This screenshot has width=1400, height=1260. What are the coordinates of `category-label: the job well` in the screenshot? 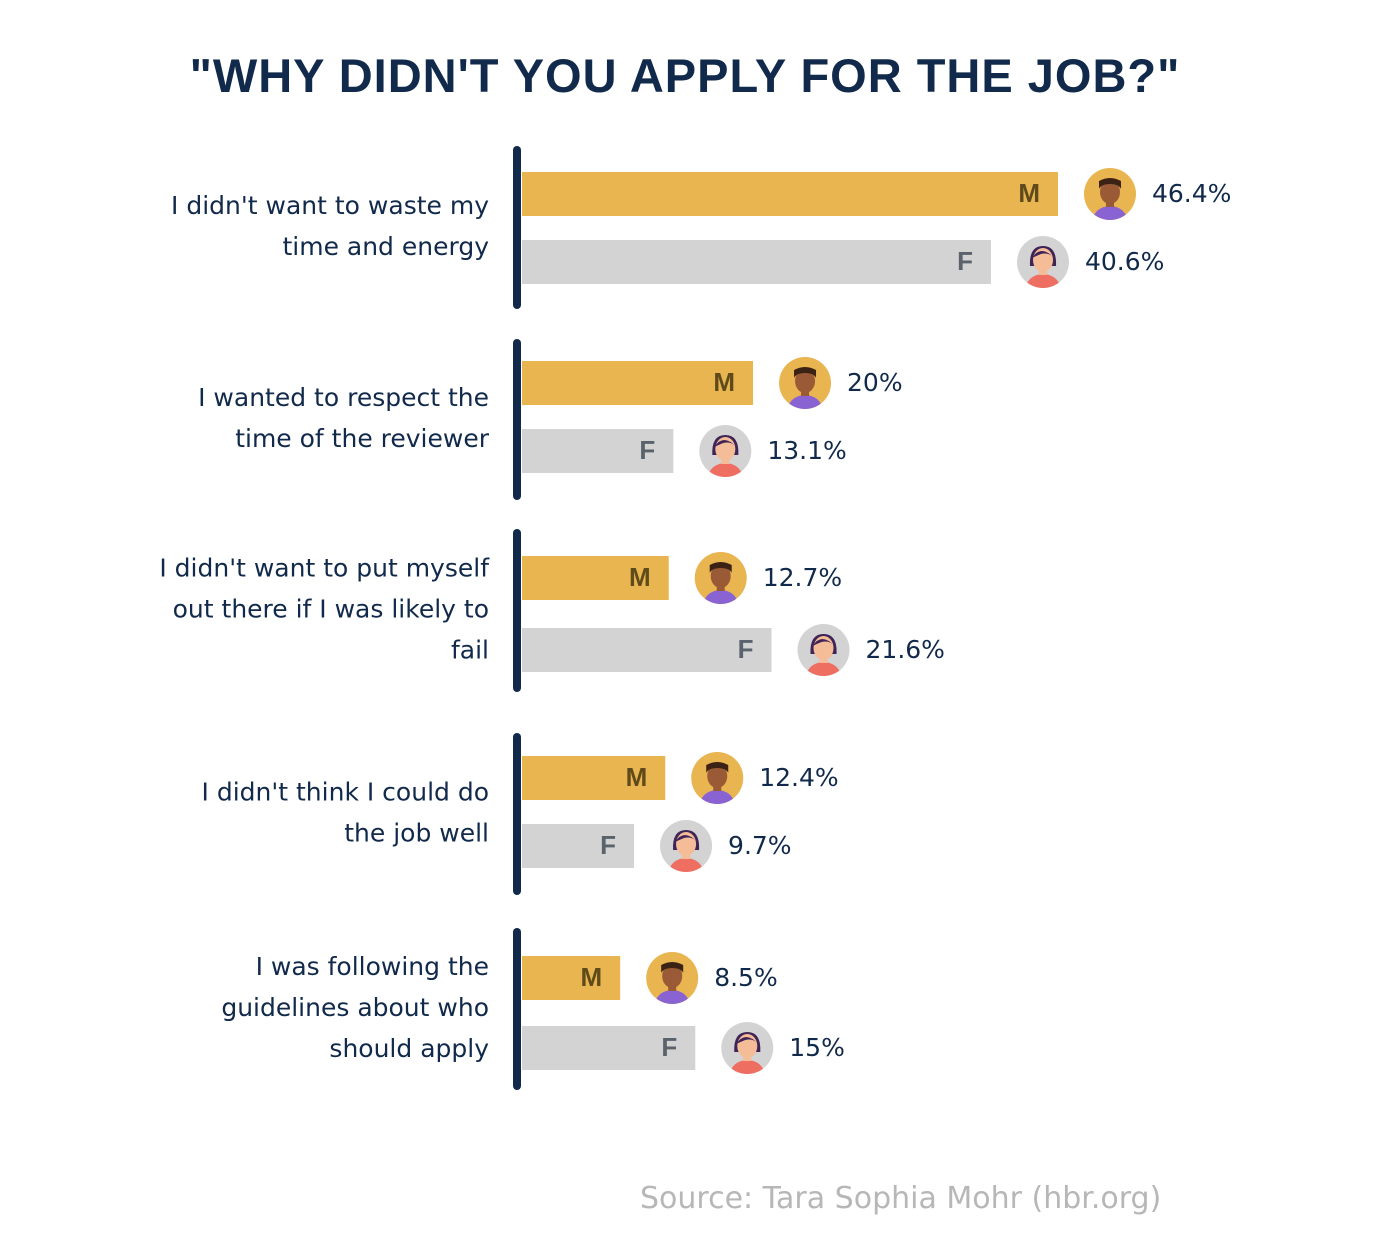 It's located at (416, 833).